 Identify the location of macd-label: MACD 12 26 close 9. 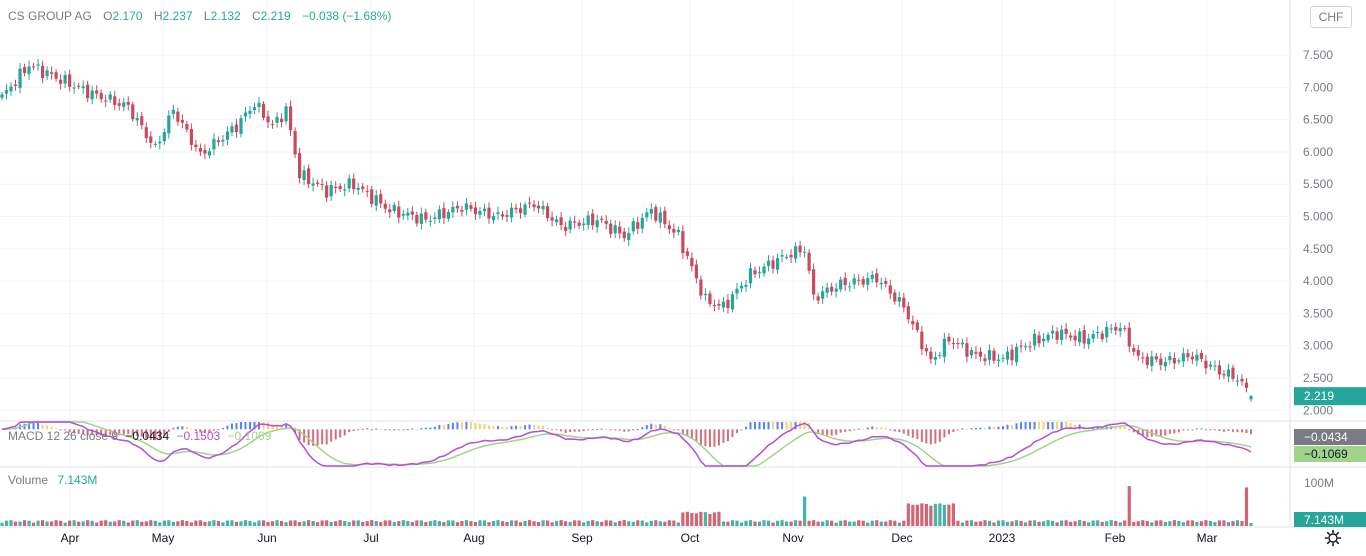
(63, 436).